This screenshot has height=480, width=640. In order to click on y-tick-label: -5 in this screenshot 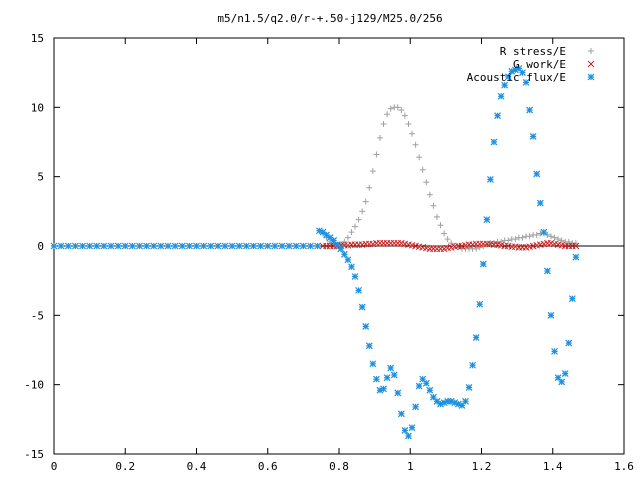, I will do `click(37, 315)`.